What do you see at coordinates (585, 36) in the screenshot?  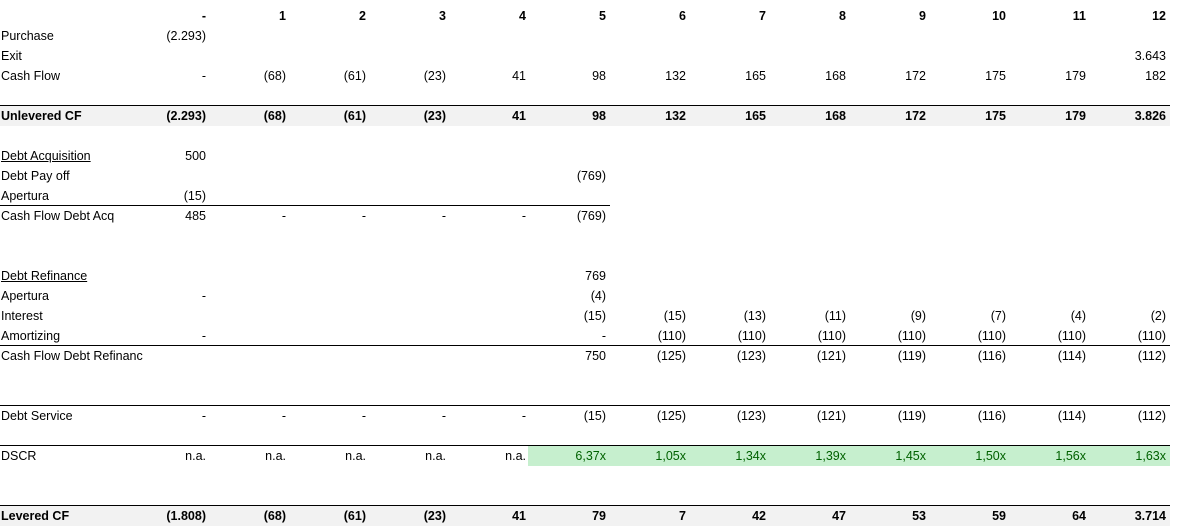 I see `table-row: Purchase (2.293)` at bounding box center [585, 36].